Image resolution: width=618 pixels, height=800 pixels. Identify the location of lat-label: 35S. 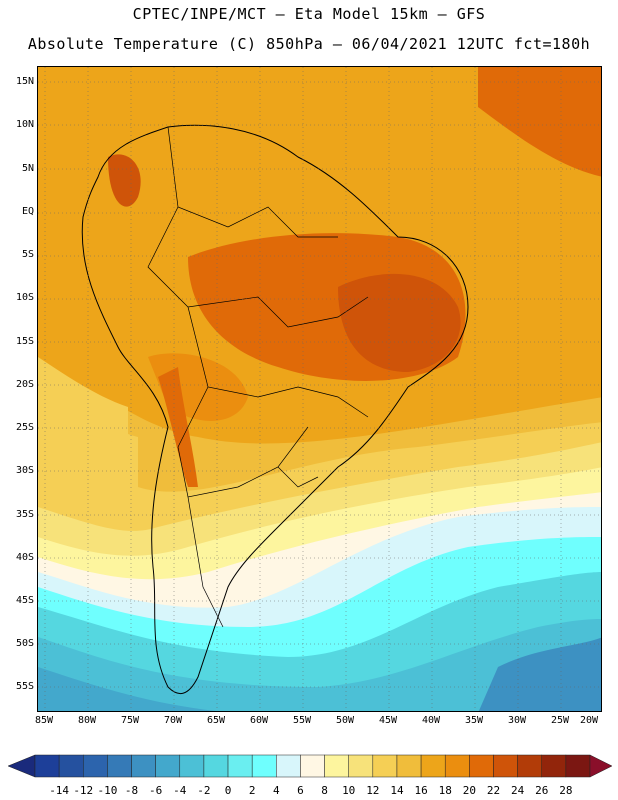
(24, 514).